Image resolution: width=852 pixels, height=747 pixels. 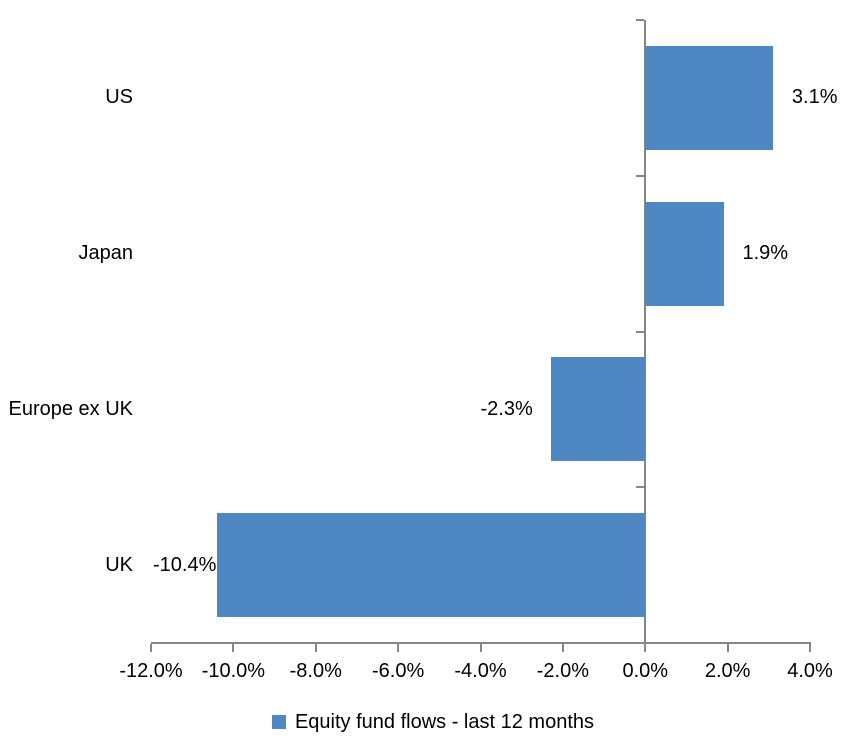 What do you see at coordinates (598, 409) in the screenshot?
I see `bar-europe-ex-uk` at bounding box center [598, 409].